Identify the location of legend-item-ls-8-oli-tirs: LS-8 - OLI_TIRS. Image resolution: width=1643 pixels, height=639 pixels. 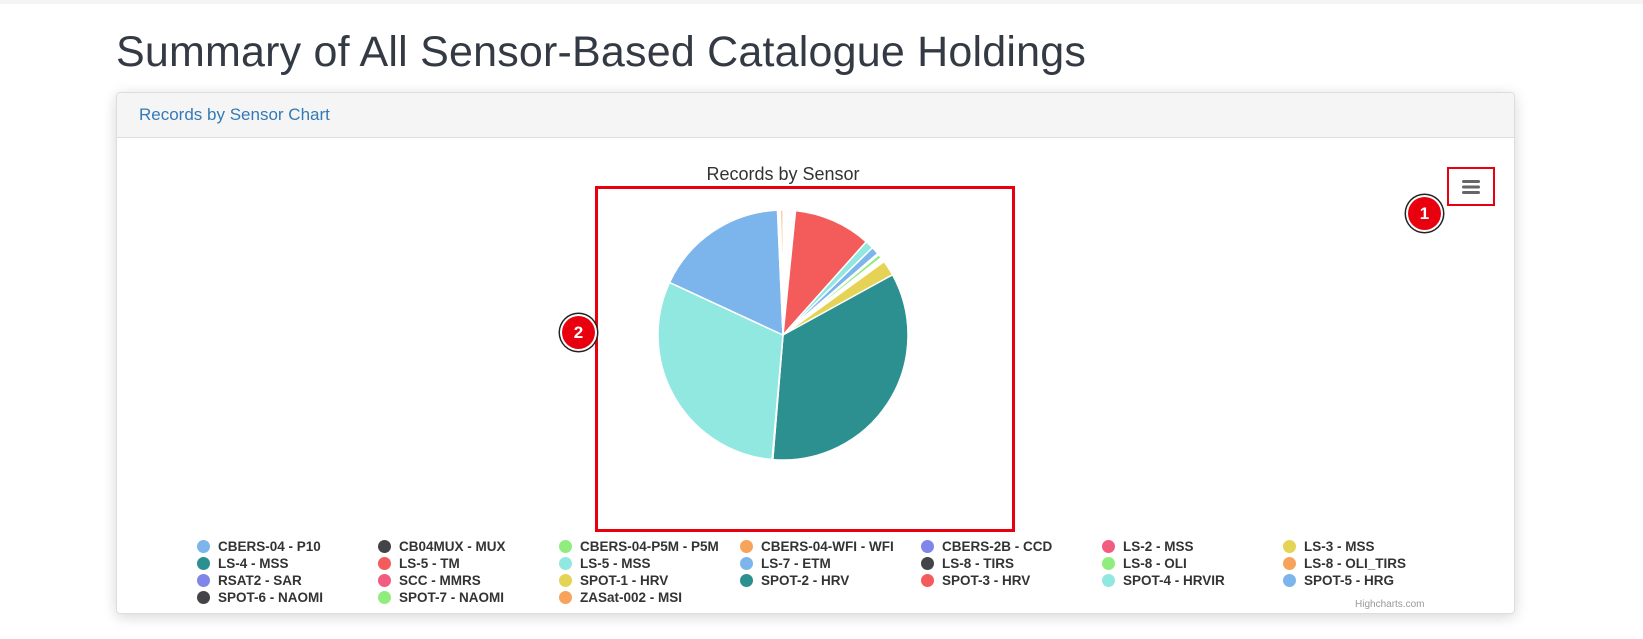
(1373, 563).